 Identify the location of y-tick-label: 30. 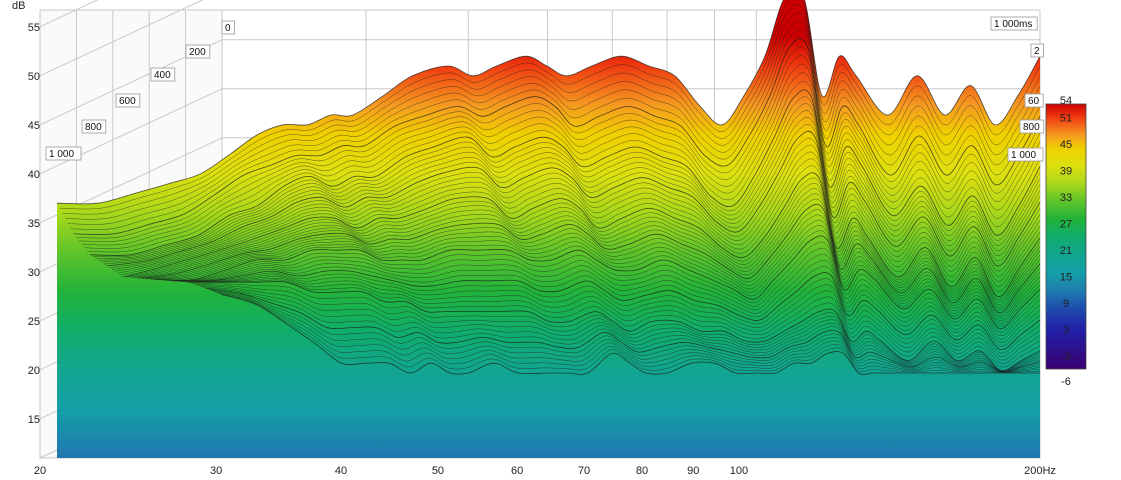
(34, 273).